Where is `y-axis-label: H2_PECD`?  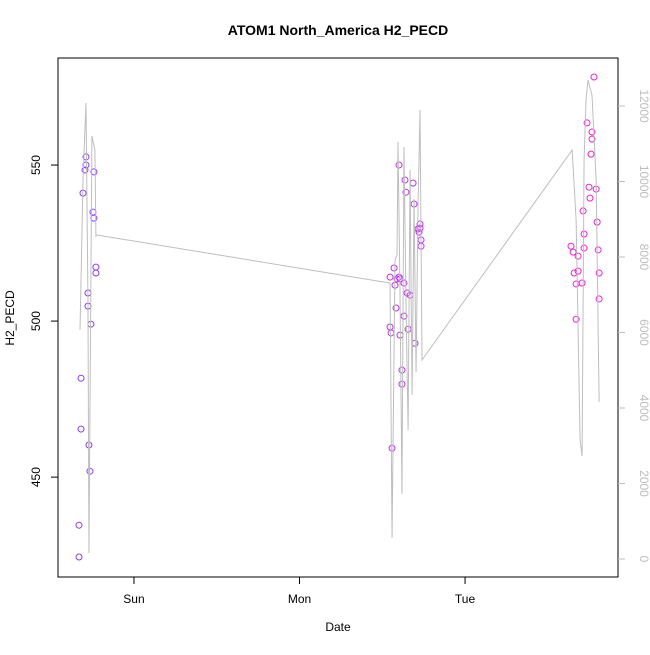 y-axis-label: H2_PECD is located at coordinates (10, 318).